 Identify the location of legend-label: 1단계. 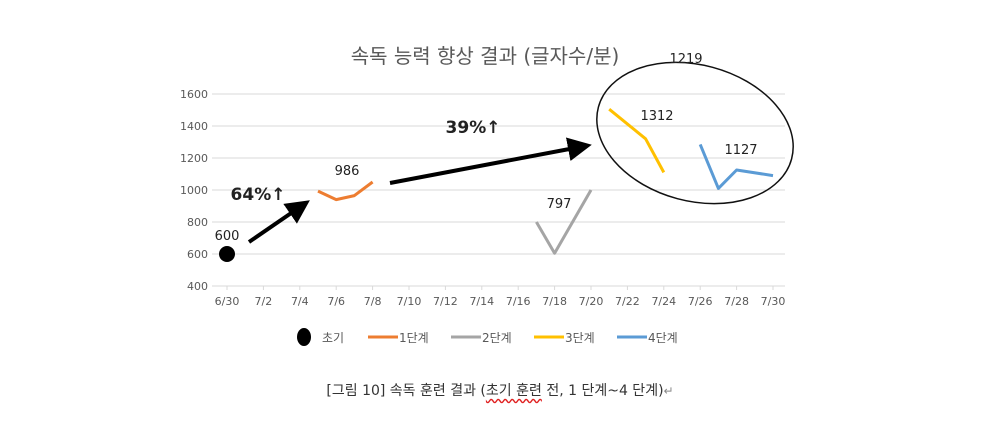
(414, 338).